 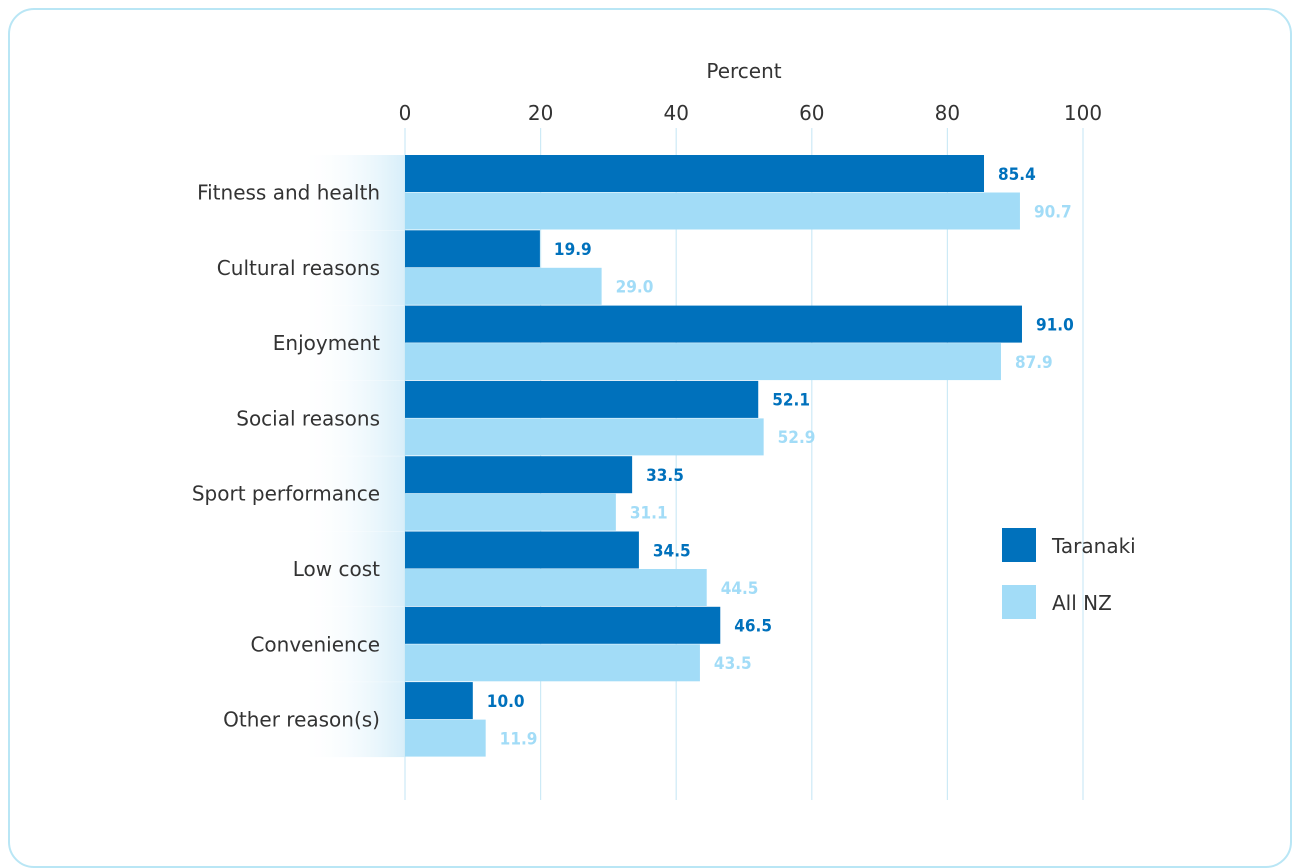 I want to click on category-label-low-cost: Low cost, so click(x=336, y=569).